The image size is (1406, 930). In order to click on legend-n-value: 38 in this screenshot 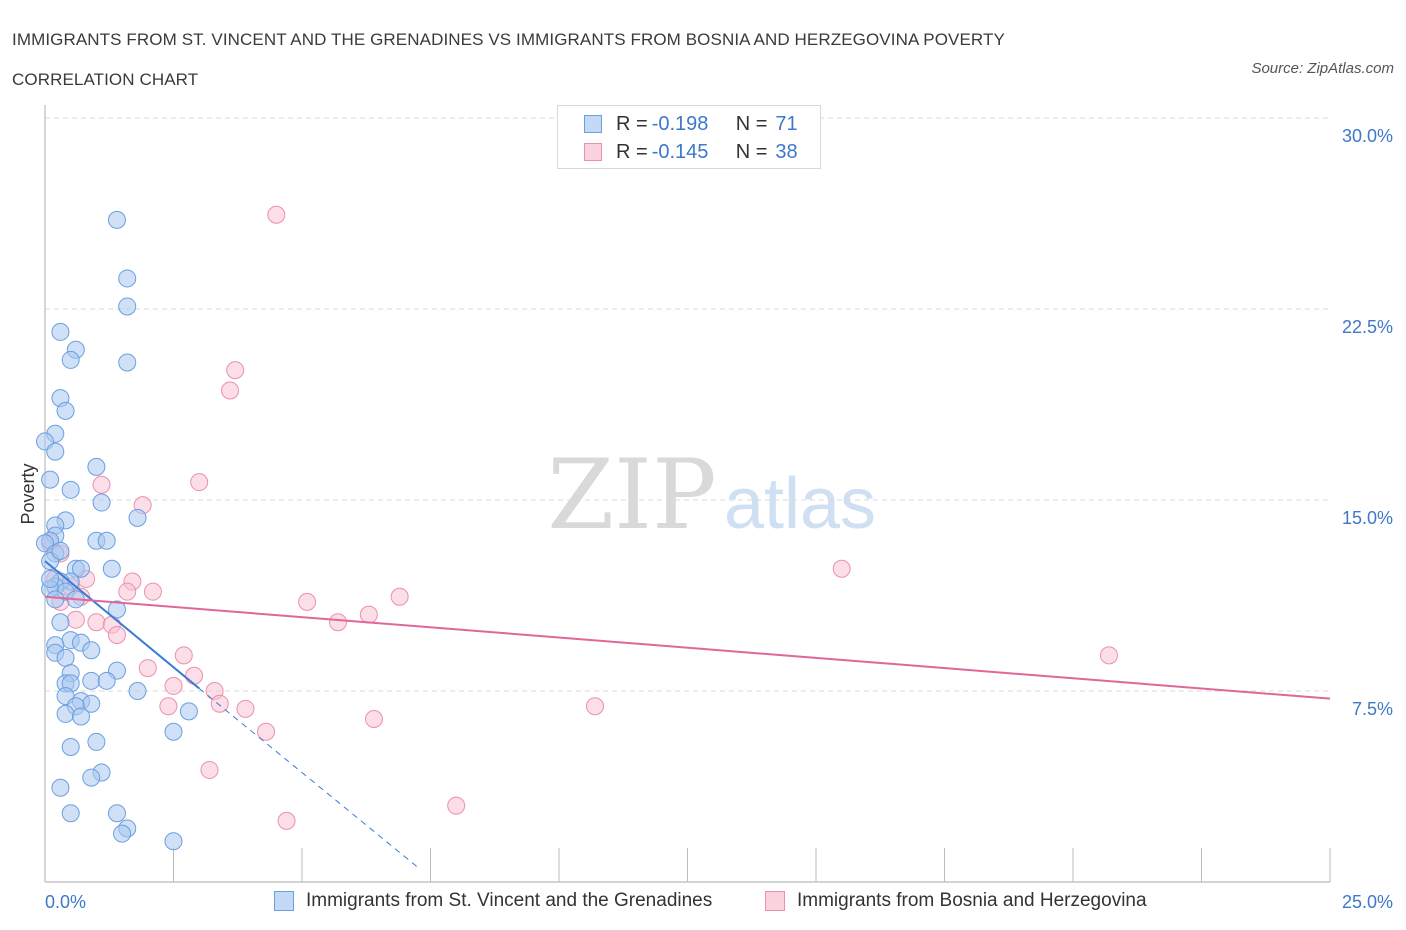, I will do `click(786, 151)`.